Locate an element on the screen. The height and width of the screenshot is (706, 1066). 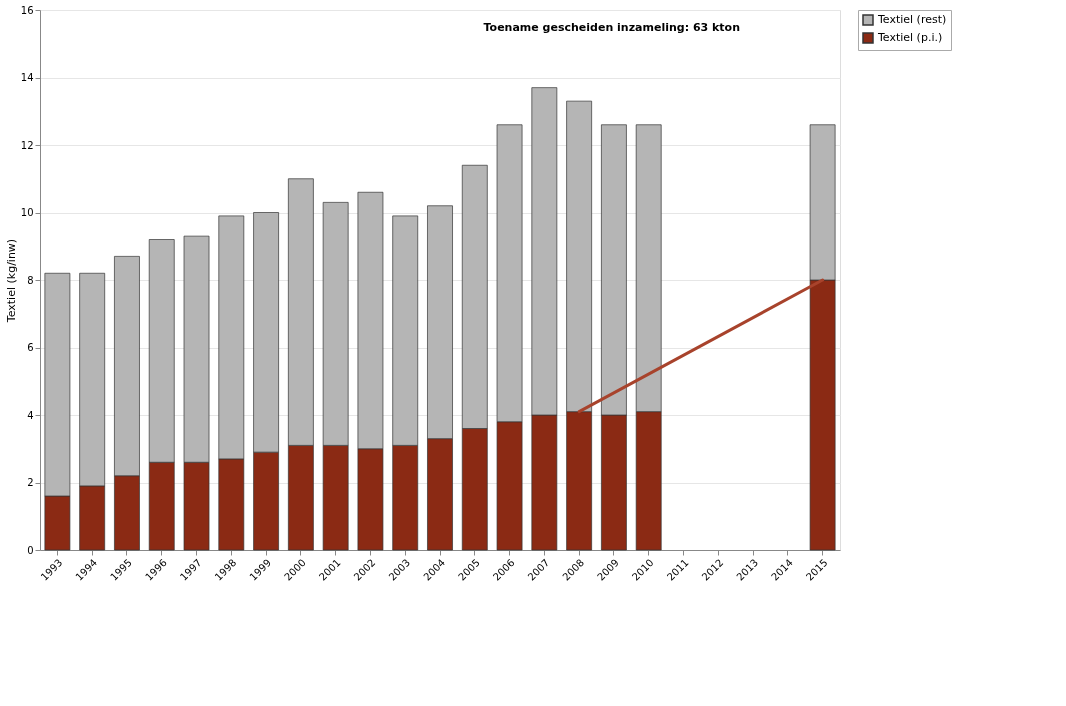
legend-label: Textiel (rest) is located at coordinates (912, 19).